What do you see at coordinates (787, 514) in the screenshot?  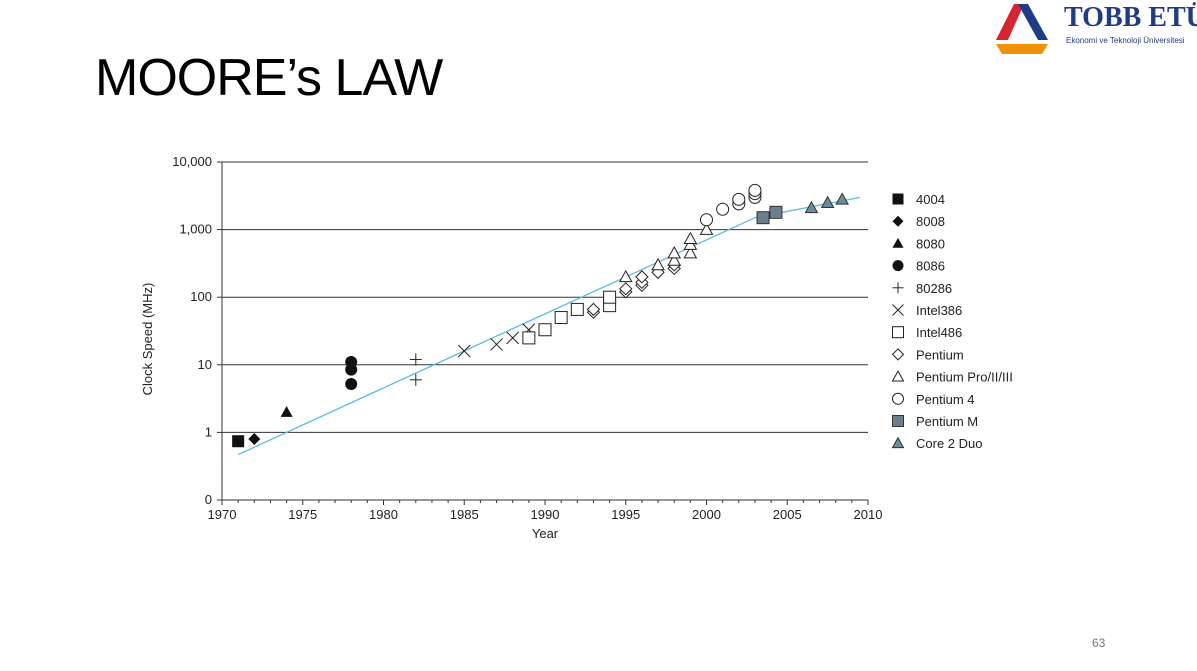 I see `x-tick-label-7: 2005` at bounding box center [787, 514].